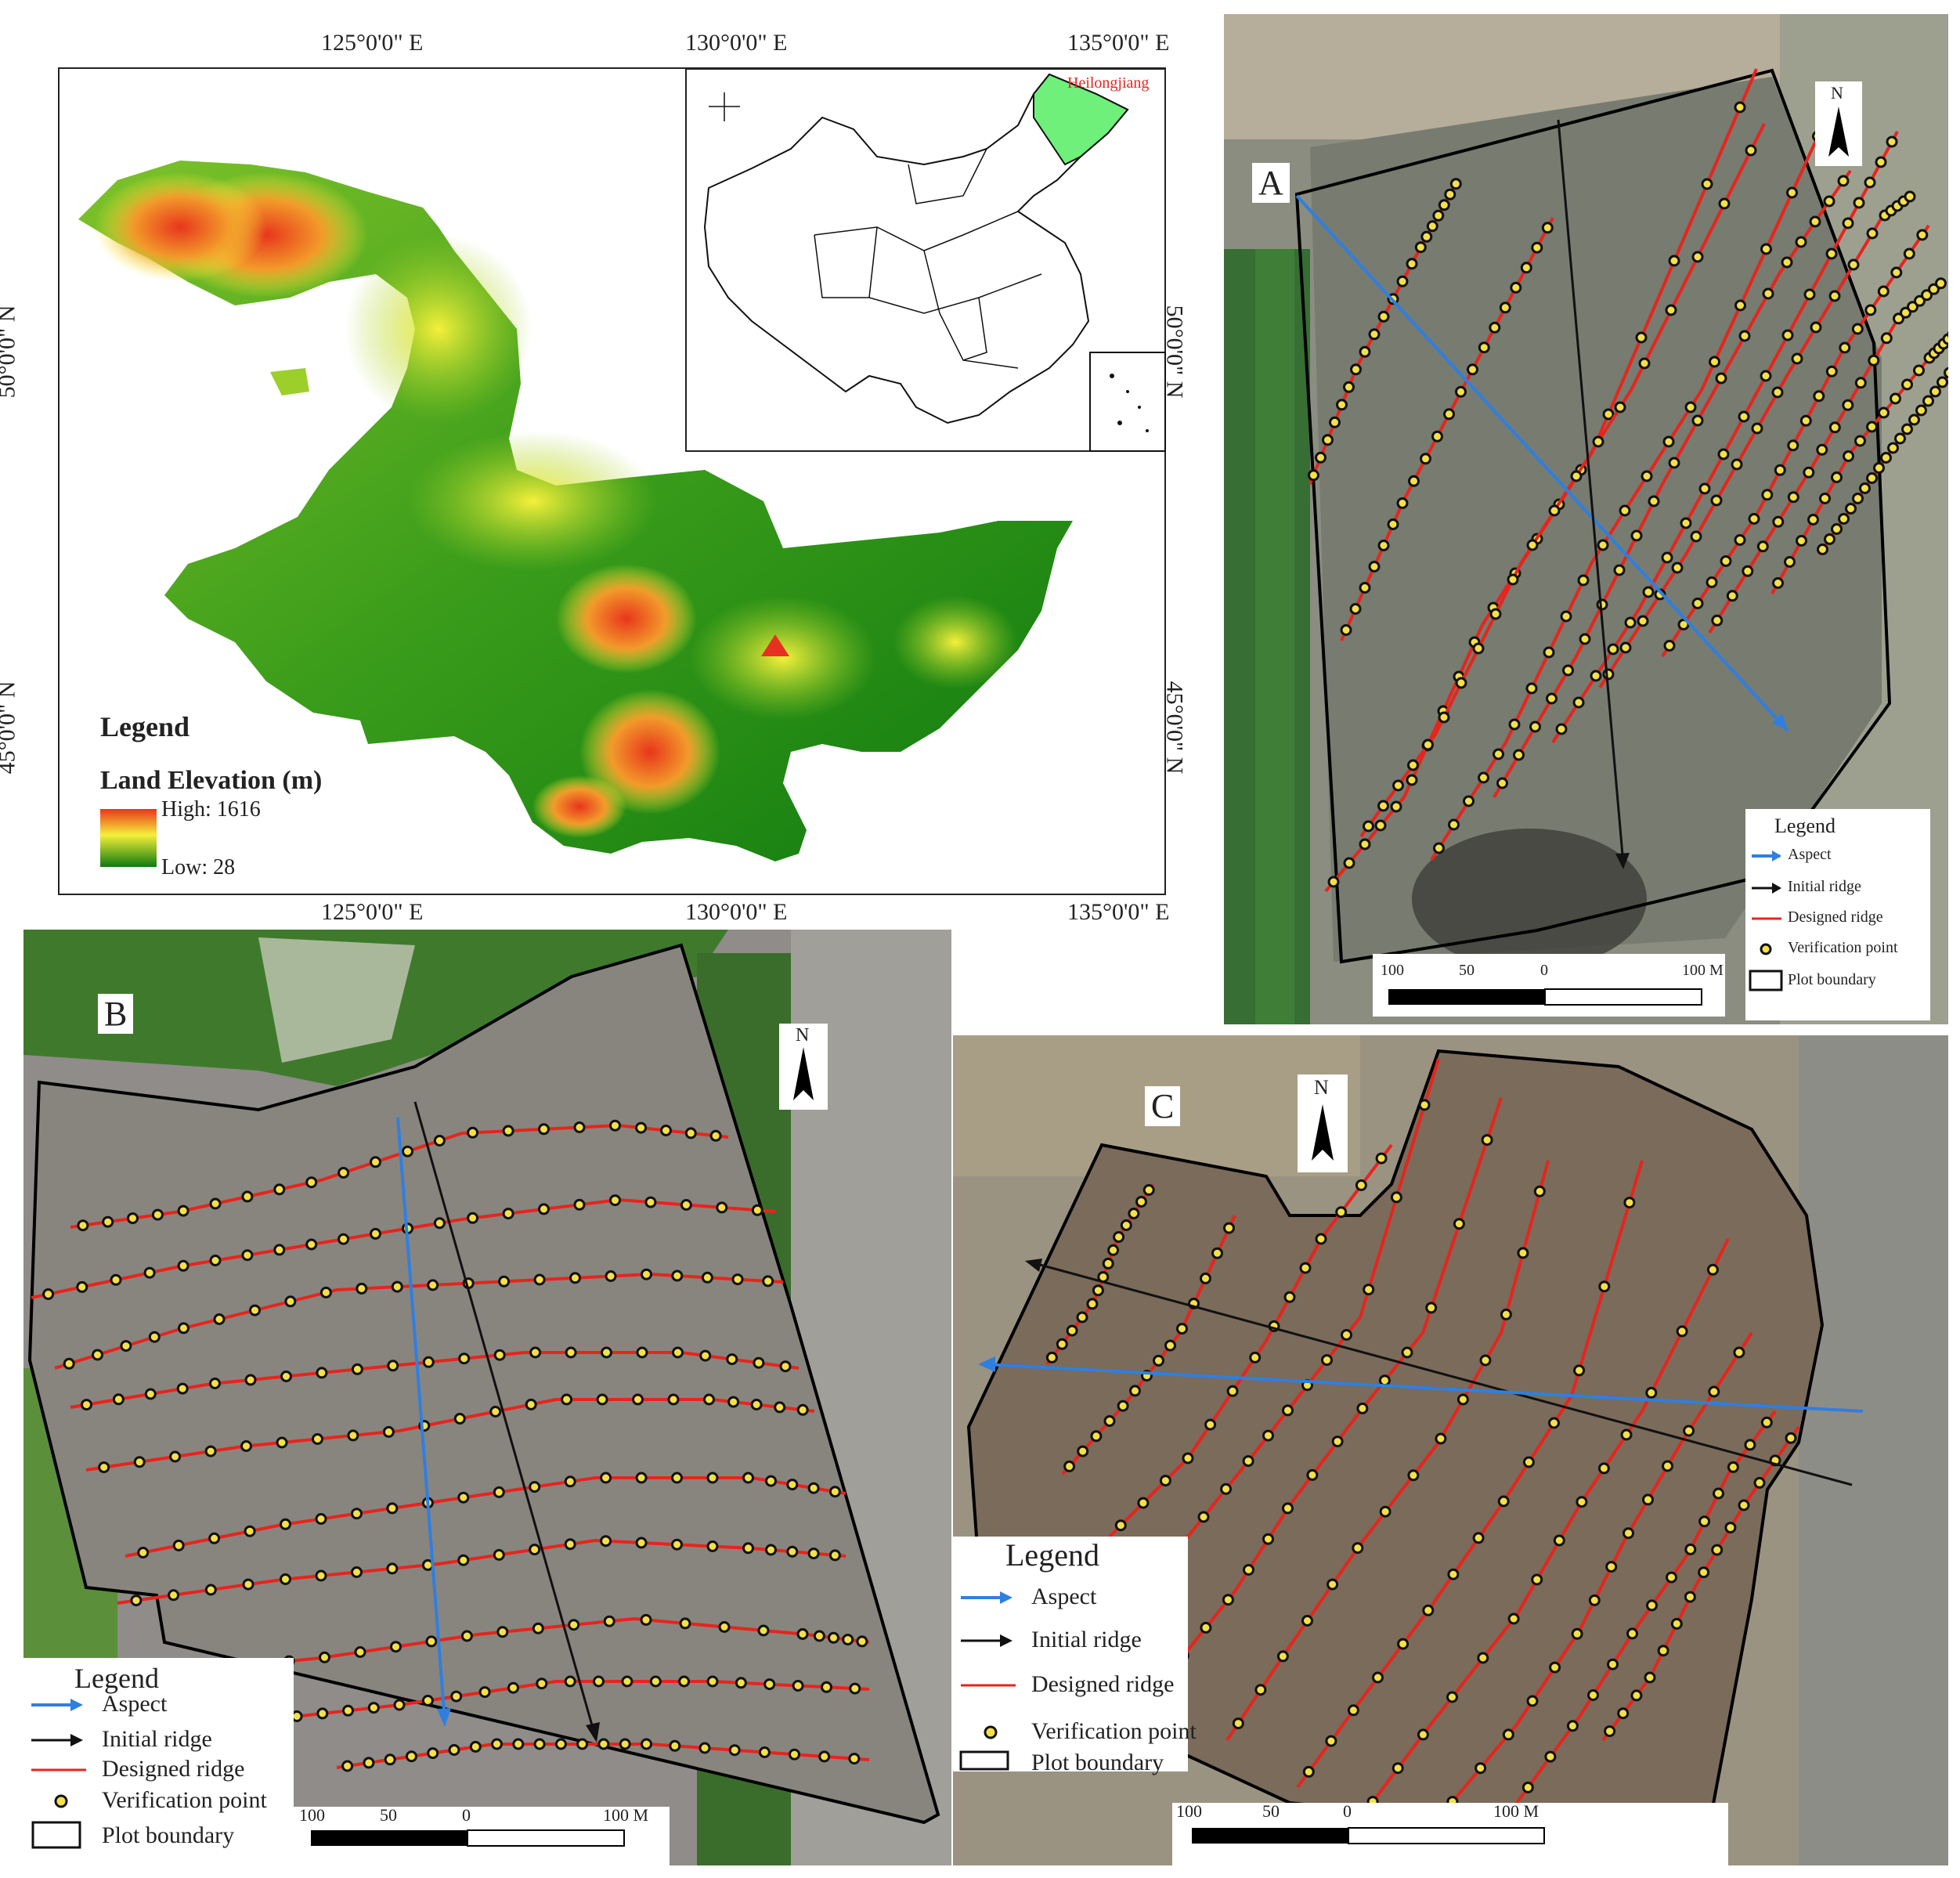 The width and height of the screenshot is (1960, 1878). What do you see at coordinates (1467, 970) in the screenshot?
I see `plot-a-scale-50: 50` at bounding box center [1467, 970].